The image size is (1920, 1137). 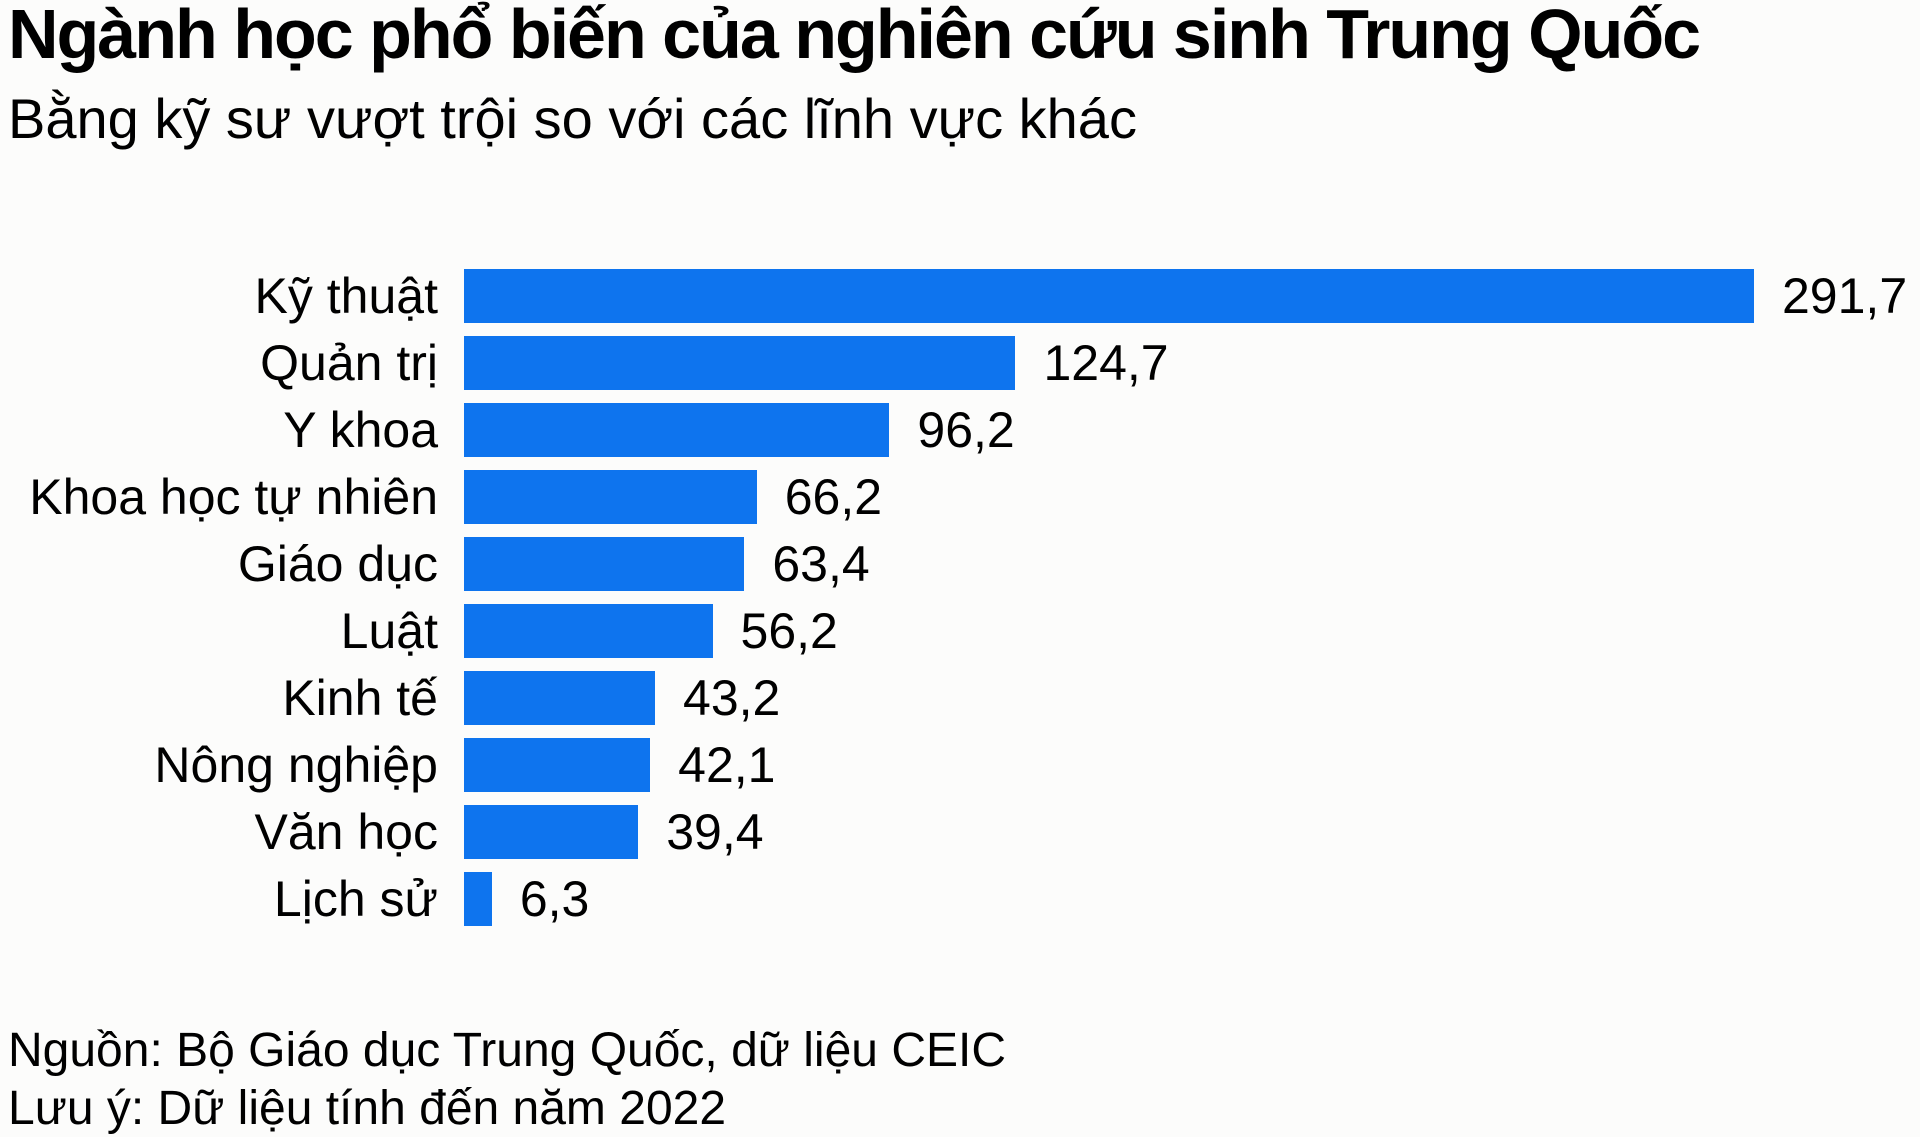 What do you see at coordinates (960, 630) in the screenshot?
I see `bar-row: Luật 56,2` at bounding box center [960, 630].